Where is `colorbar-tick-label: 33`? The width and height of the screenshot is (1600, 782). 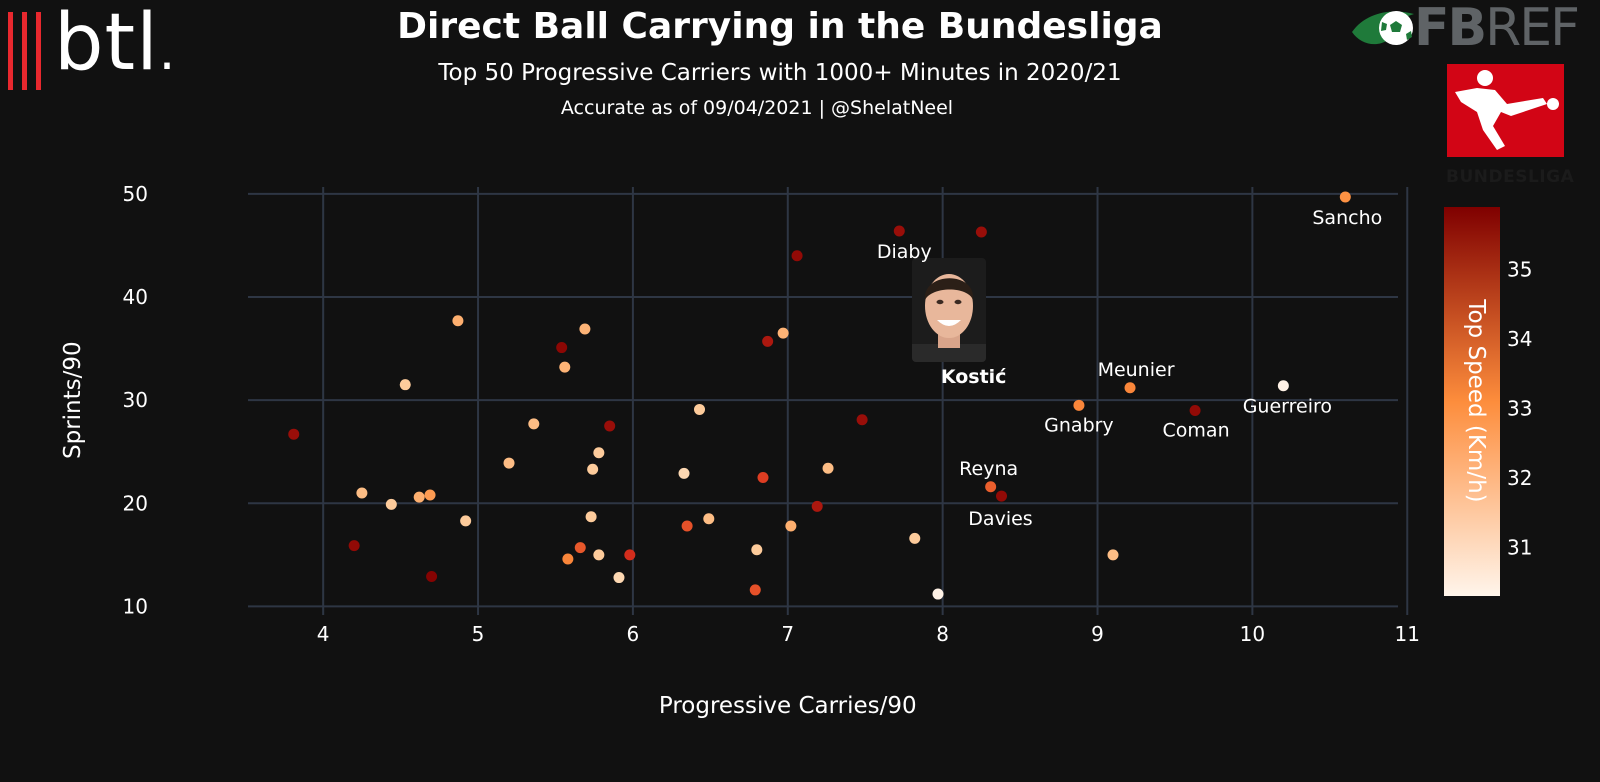 colorbar-tick-label: 33 is located at coordinates (1519, 408).